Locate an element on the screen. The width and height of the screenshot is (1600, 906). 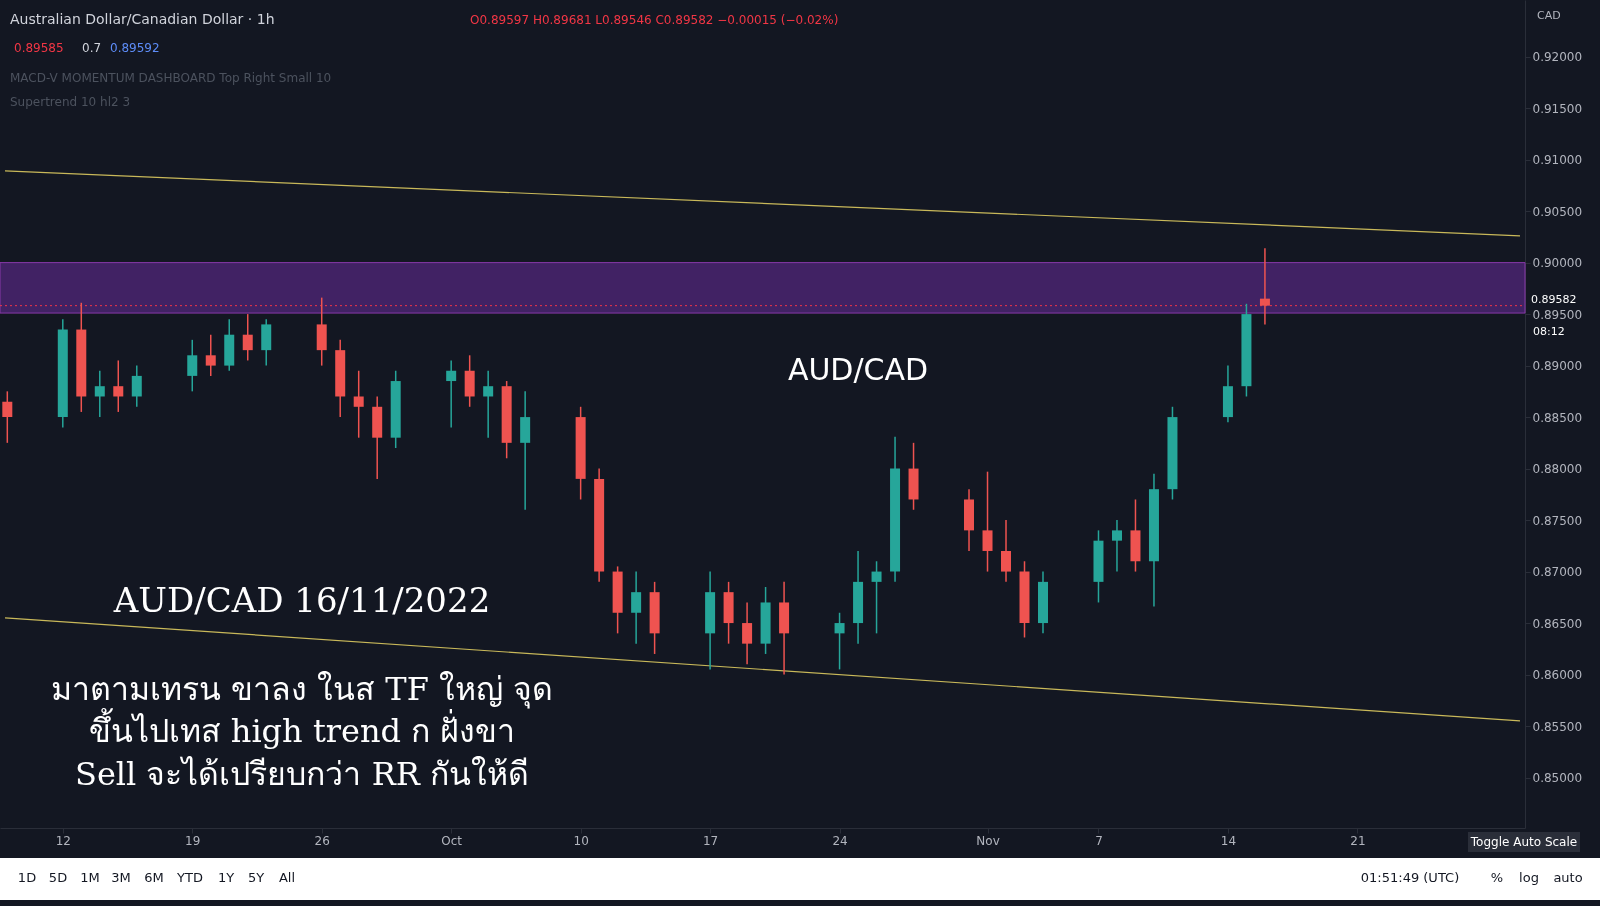
y-tick-label: 0.87000 is located at coordinates (1557, 572).